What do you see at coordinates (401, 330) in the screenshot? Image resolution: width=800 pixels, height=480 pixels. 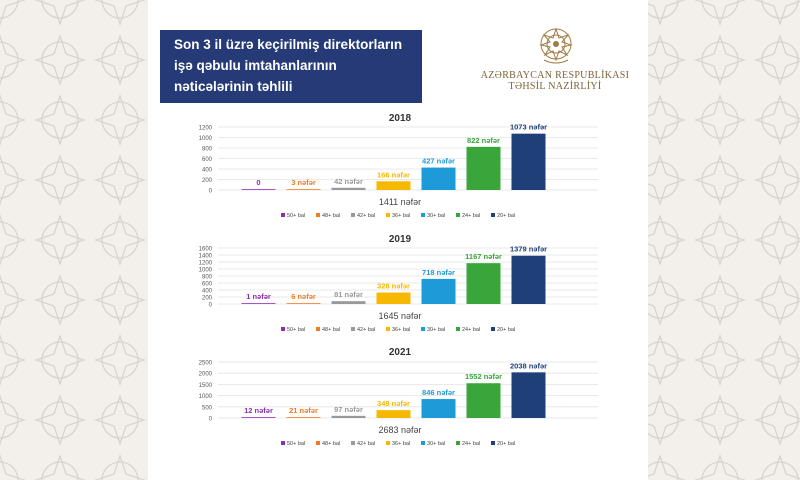 I see `legend-label: 36+ bal` at bounding box center [401, 330].